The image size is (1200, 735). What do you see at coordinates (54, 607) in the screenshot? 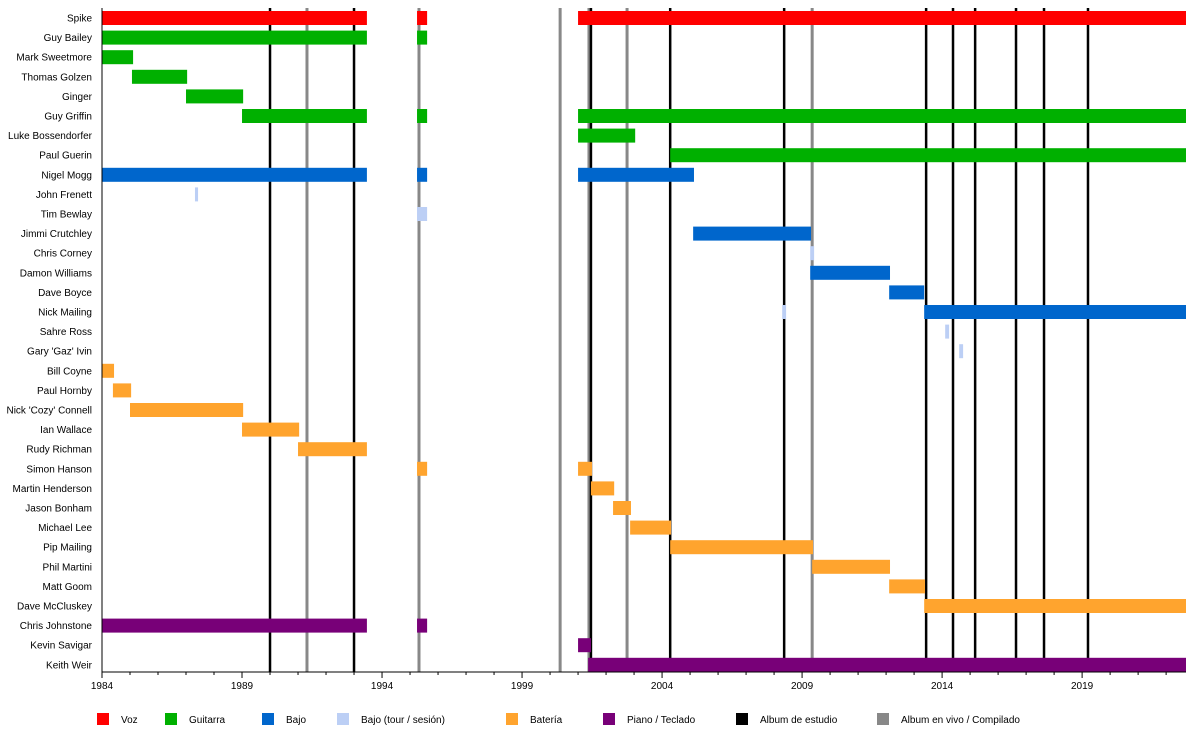
I see `member-label: Dave McCluskey` at bounding box center [54, 607].